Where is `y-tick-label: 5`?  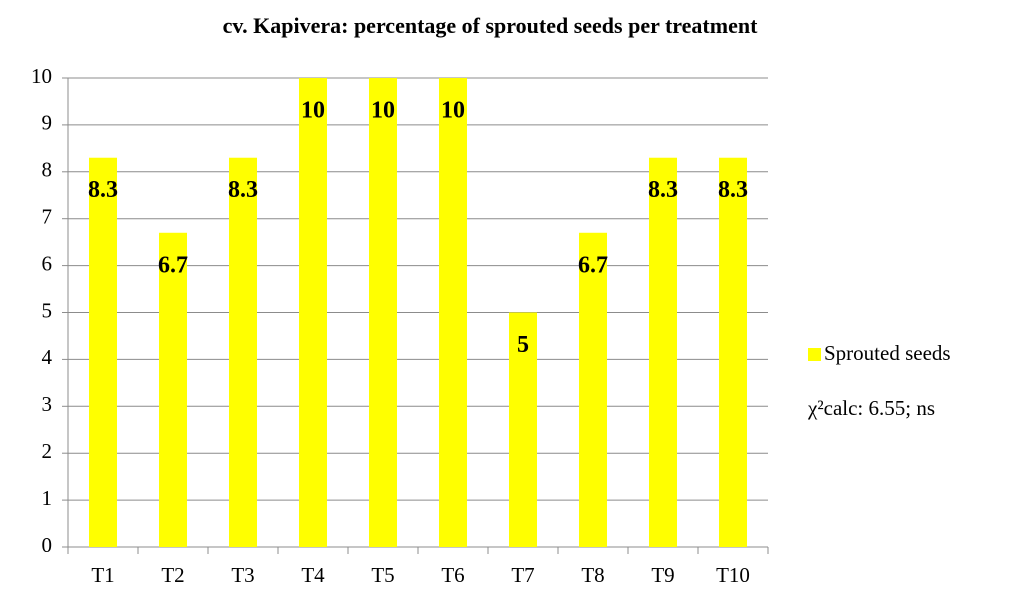
y-tick-label: 5 is located at coordinates (47, 310).